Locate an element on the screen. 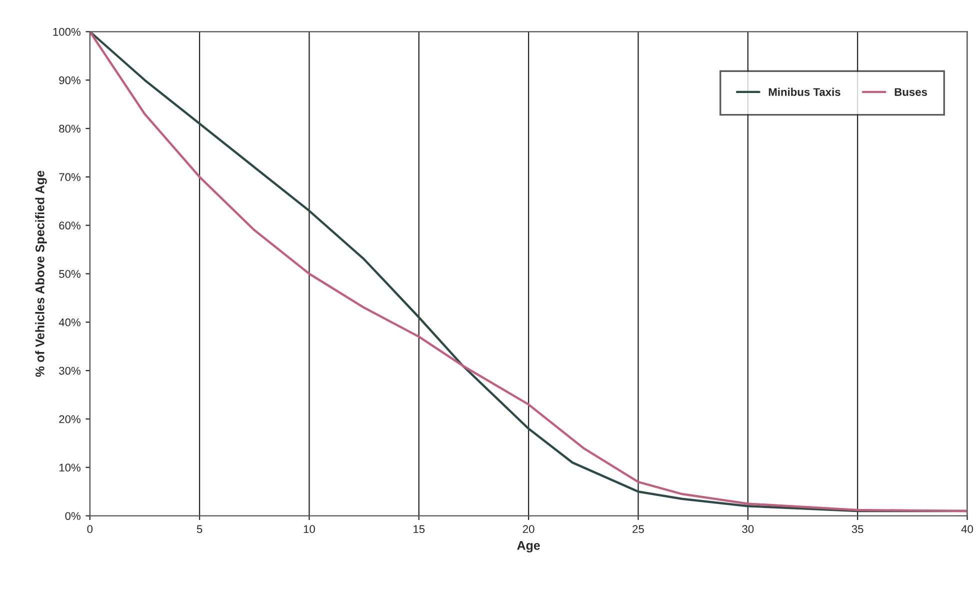 The width and height of the screenshot is (977, 609). x-tick-label: 5 is located at coordinates (199, 529).